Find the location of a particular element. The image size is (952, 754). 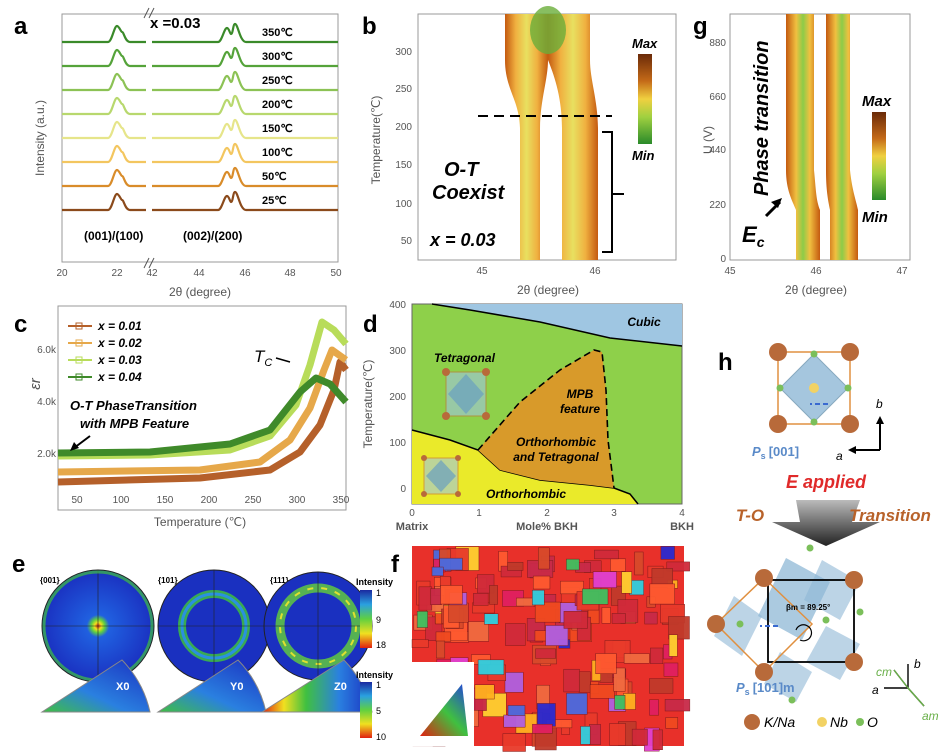

panel-a-peak1: (001)/(100) is located at coordinates (113, 236).